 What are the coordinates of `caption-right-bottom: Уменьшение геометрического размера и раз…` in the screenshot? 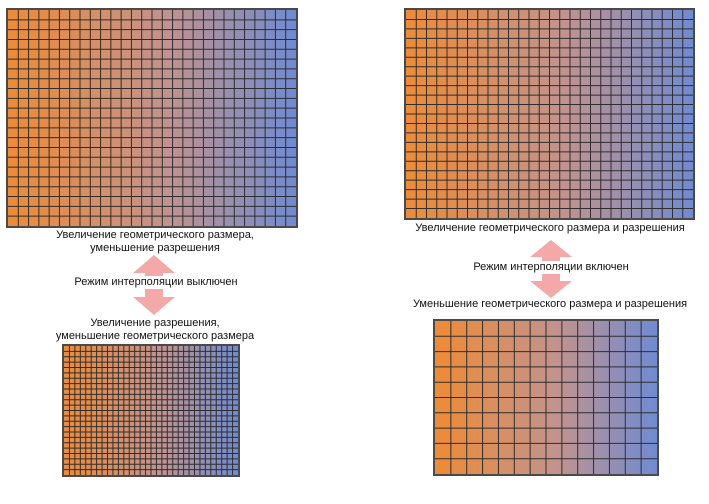 It's located at (550, 304).